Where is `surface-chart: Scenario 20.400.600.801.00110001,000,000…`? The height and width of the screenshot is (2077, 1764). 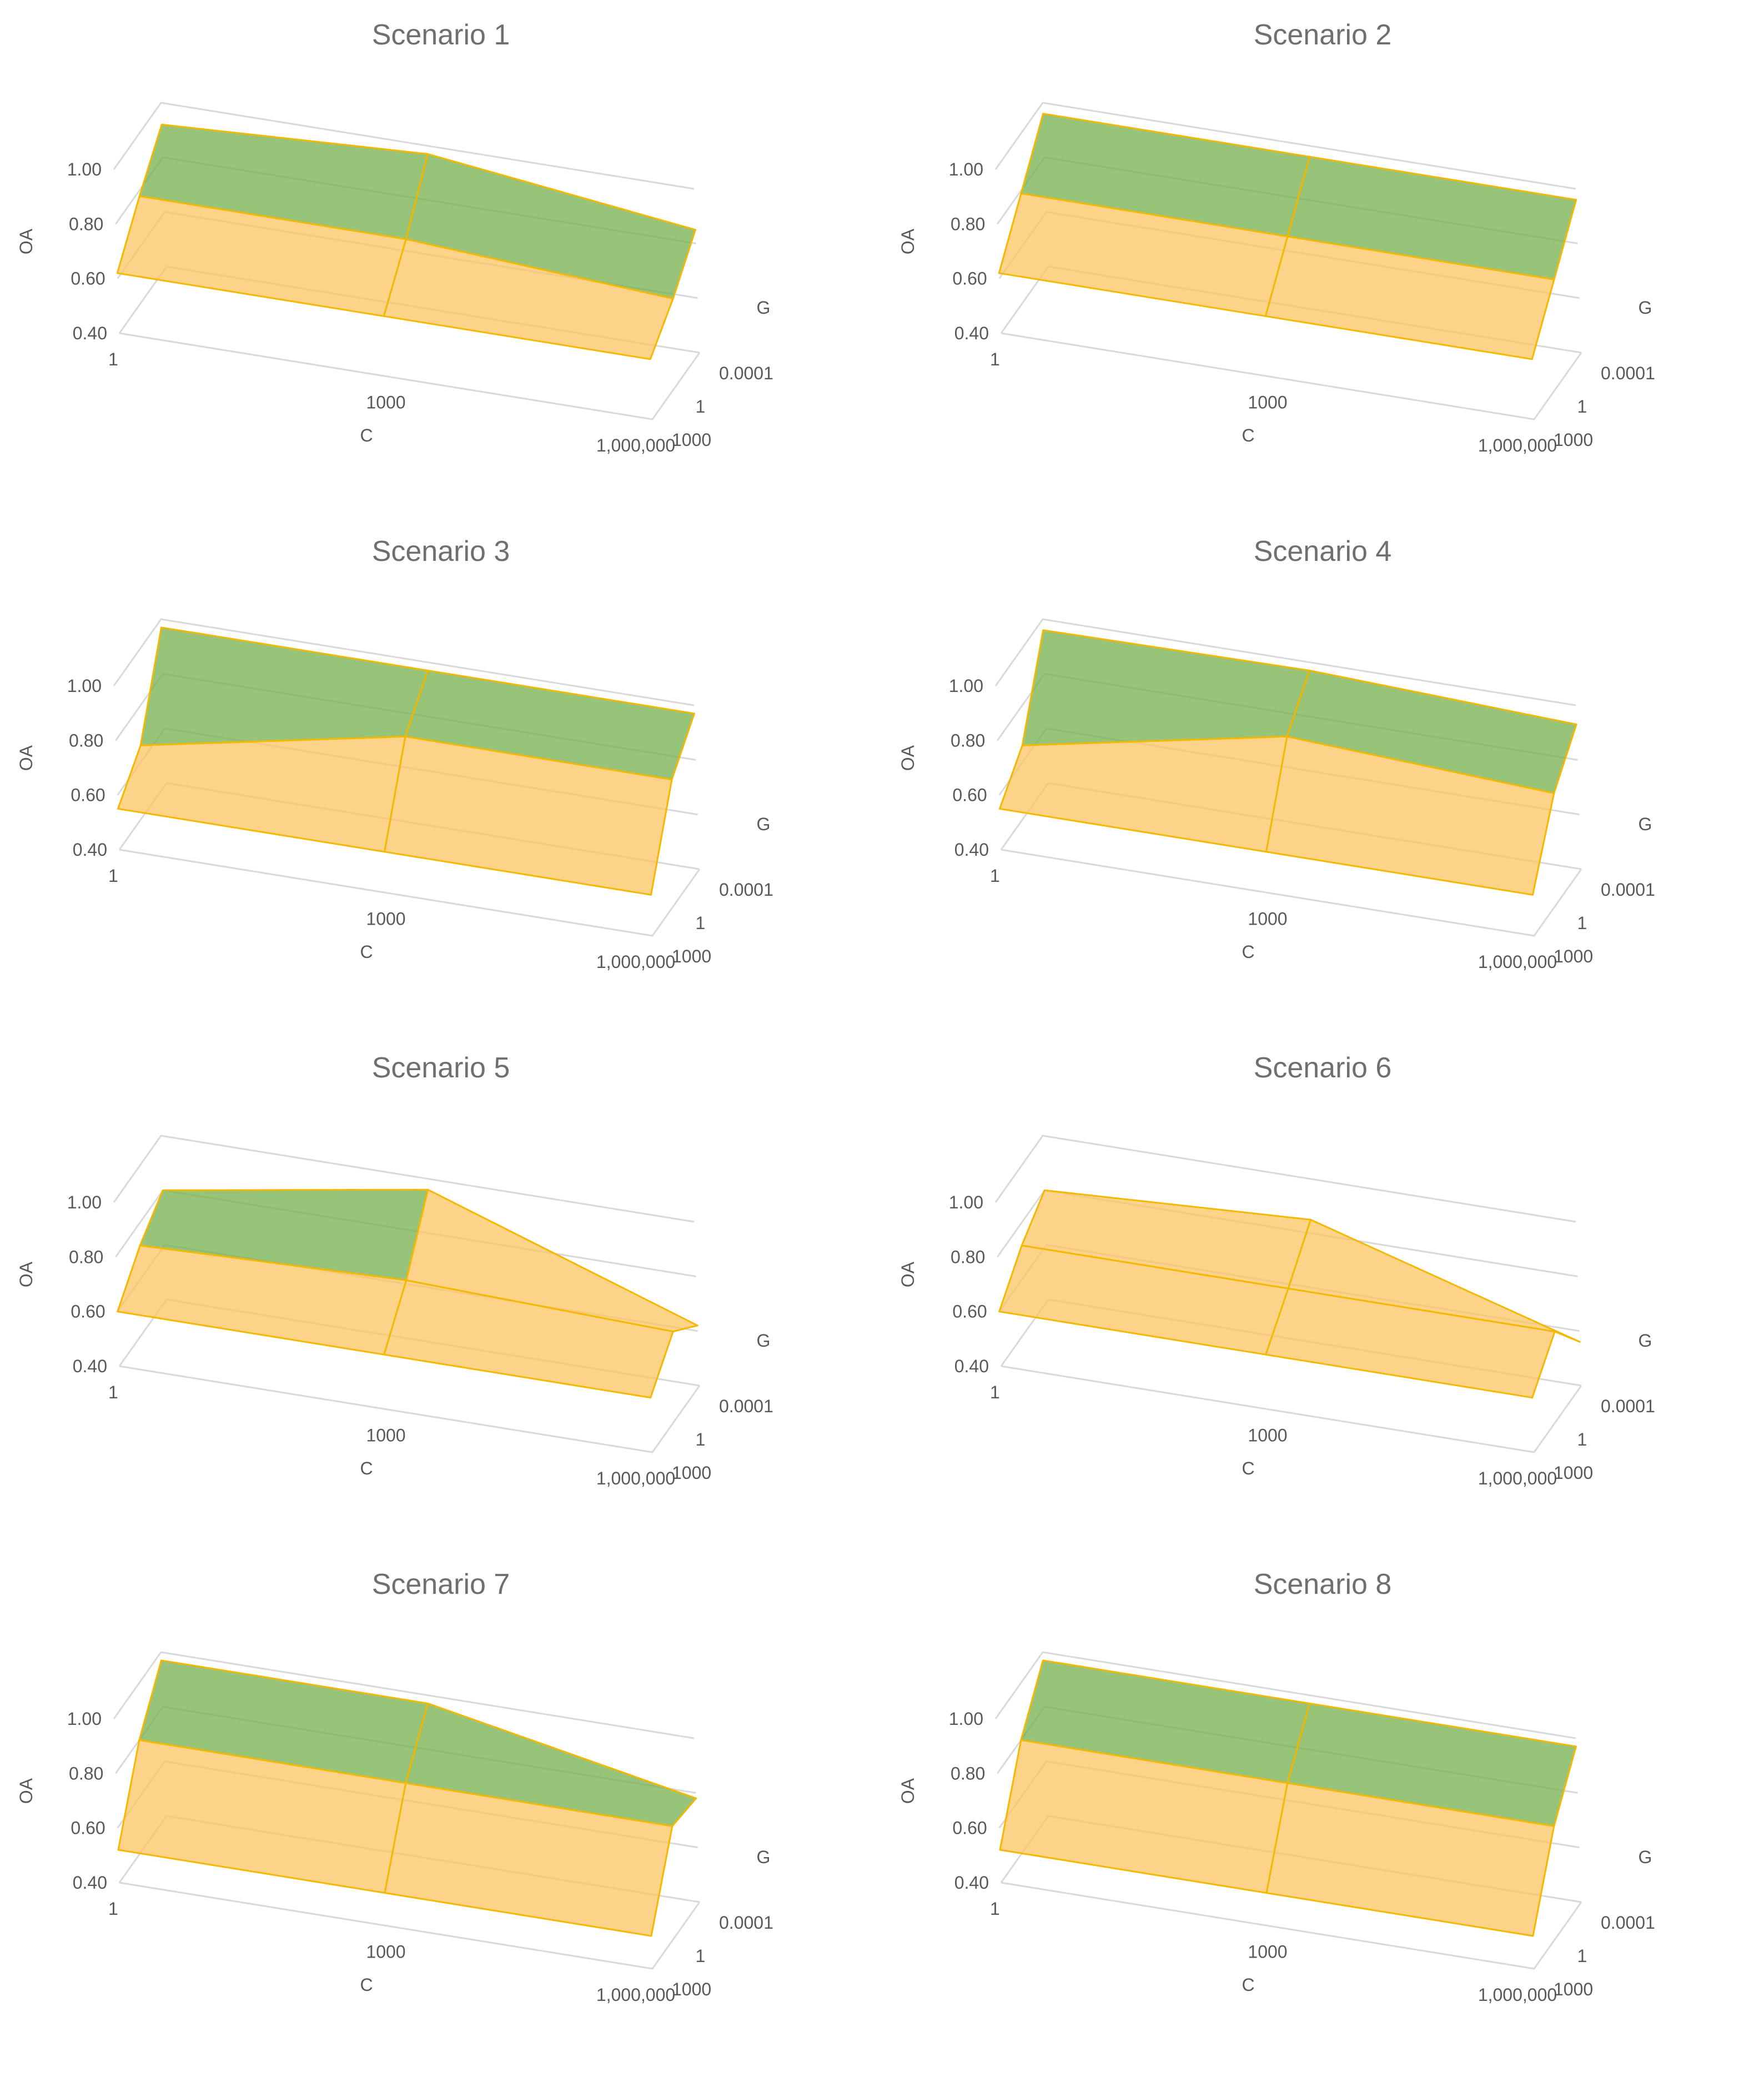
surface-chart: Scenario 20.400.600.801.00110001,000,000… is located at coordinates (1276, 237).